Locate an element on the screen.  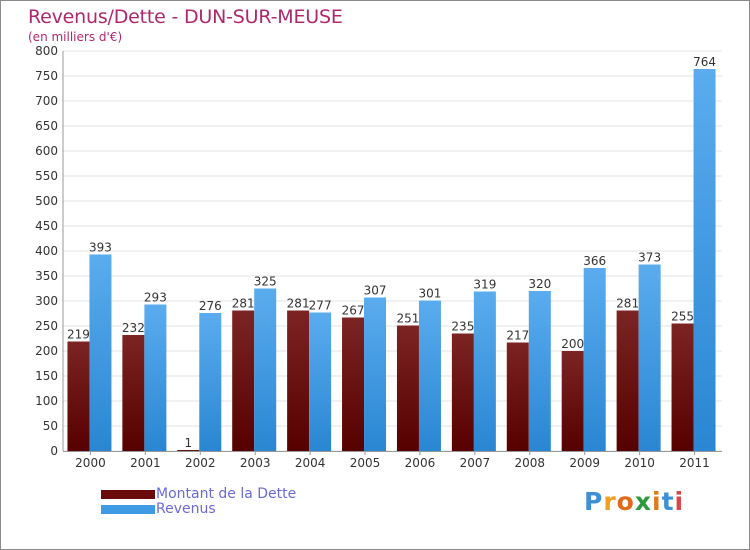
y-tick-label: 500 is located at coordinates (46, 201).